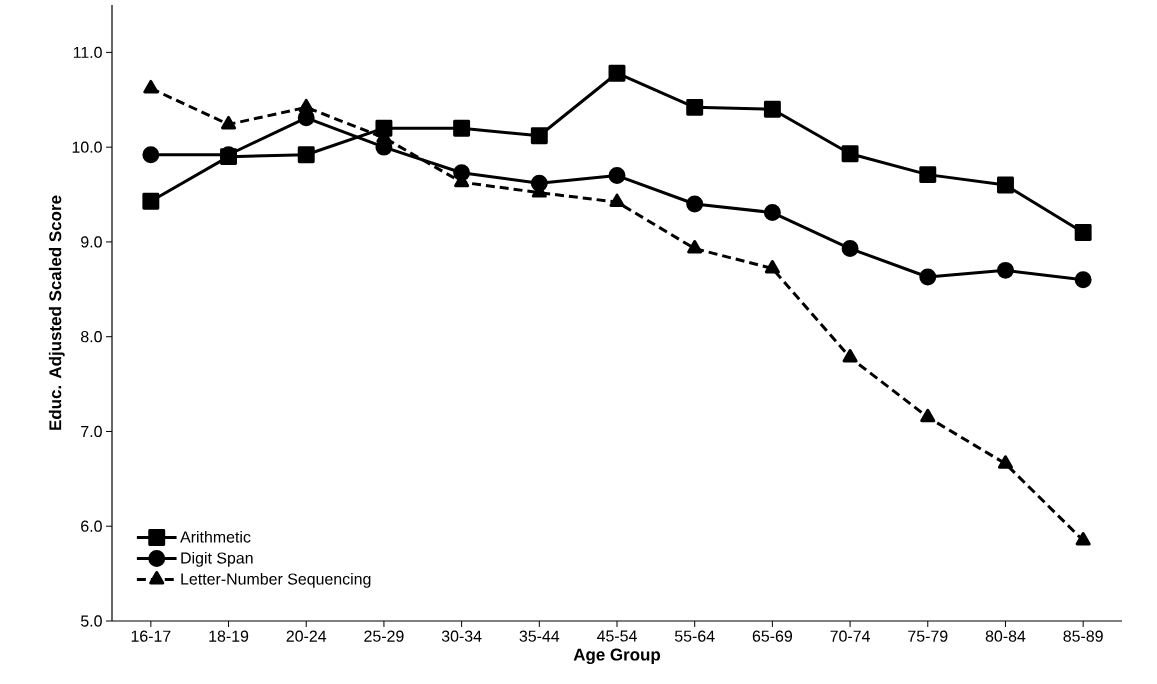 The height and width of the screenshot is (684, 1157). I want to click on x-axis-title: Age Group, so click(617, 656).